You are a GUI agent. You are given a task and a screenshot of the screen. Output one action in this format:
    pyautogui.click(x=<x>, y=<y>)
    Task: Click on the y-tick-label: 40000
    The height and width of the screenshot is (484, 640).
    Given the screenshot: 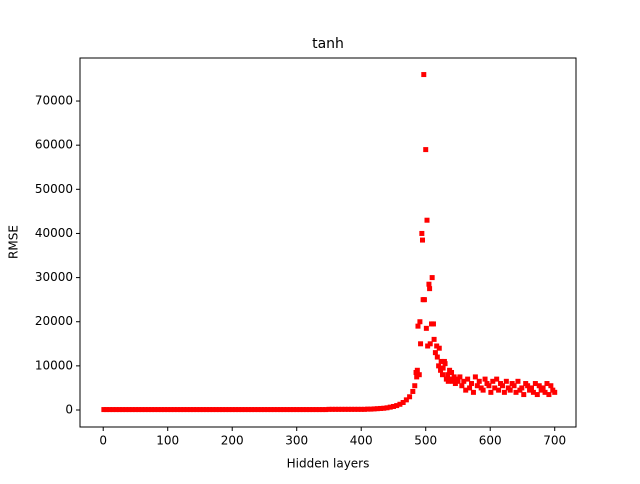 What is the action you would take?
    pyautogui.click(x=54, y=233)
    